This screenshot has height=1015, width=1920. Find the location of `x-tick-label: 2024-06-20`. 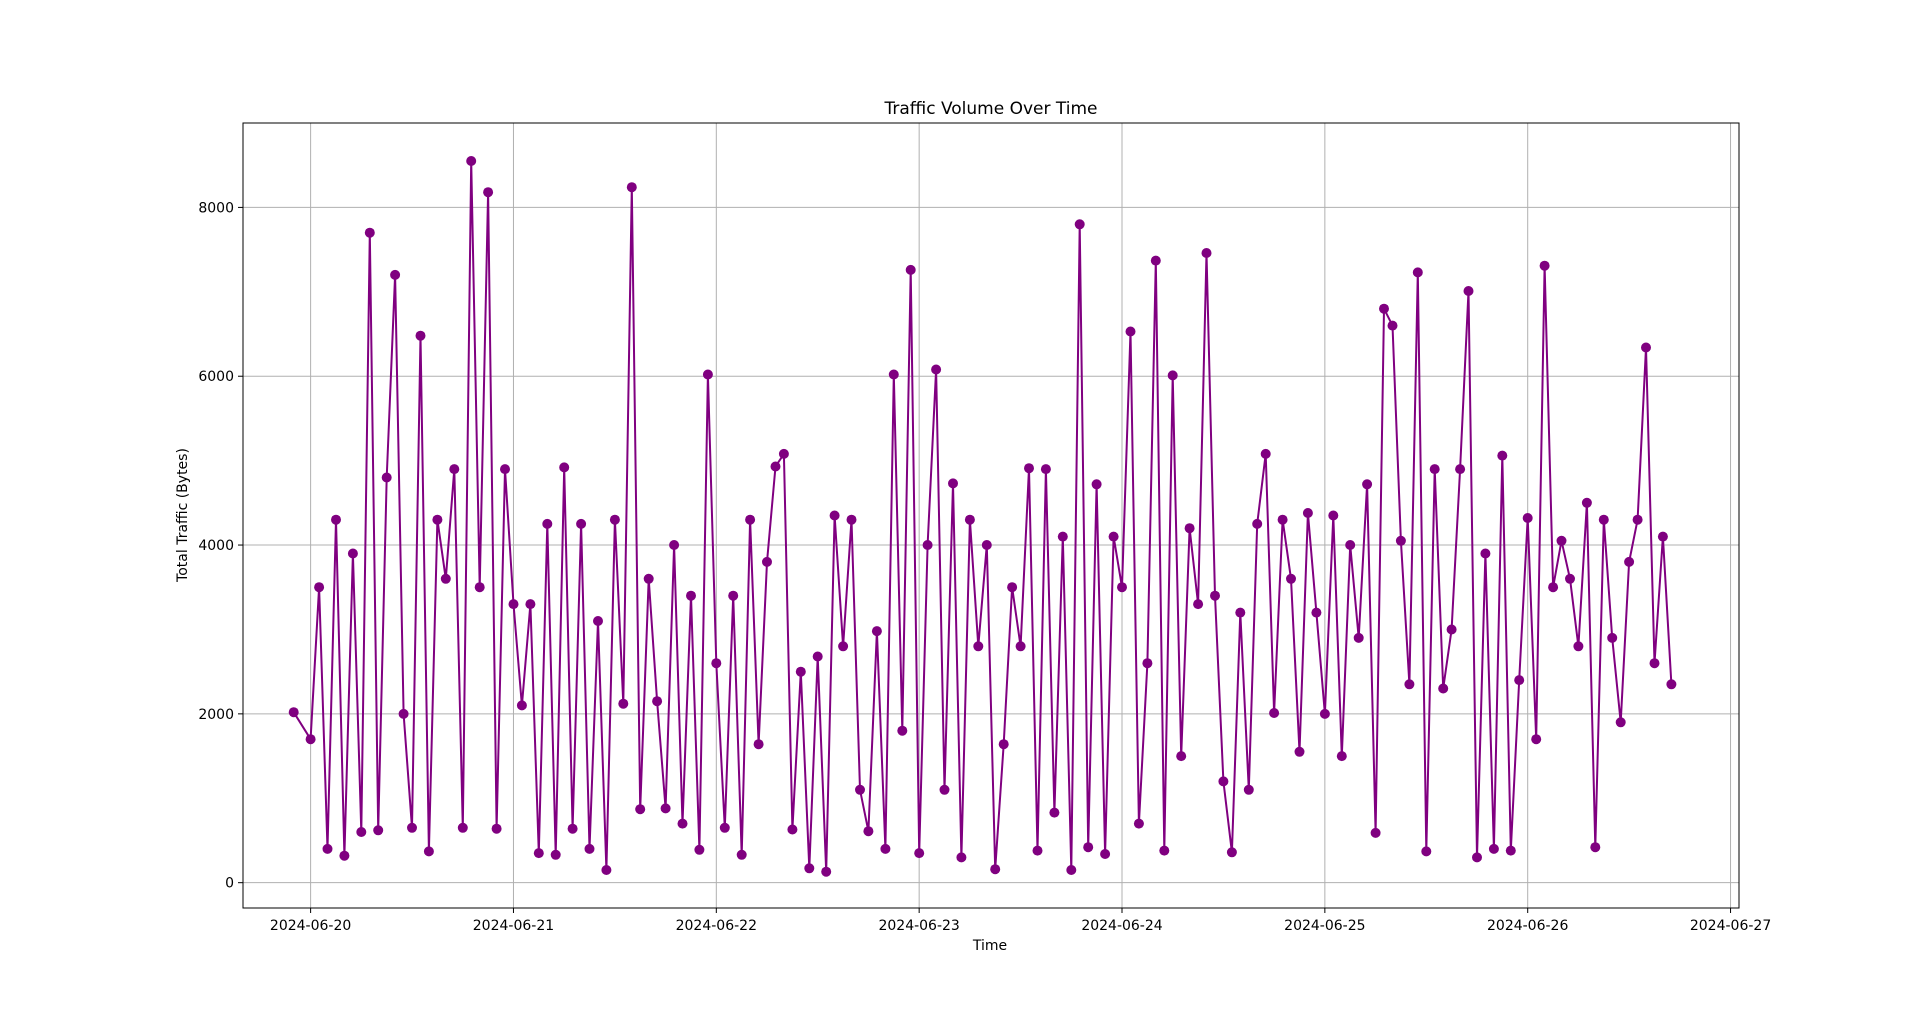

x-tick-label: 2024-06-20 is located at coordinates (310, 926).